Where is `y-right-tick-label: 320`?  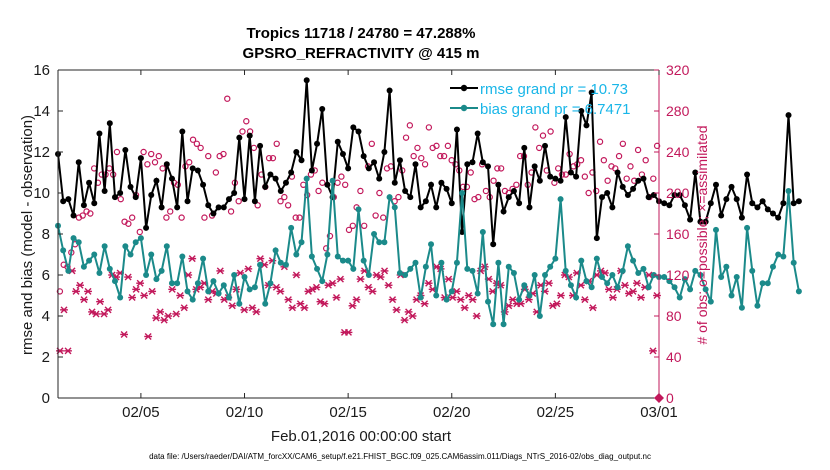 y-right-tick-label: 320 is located at coordinates (678, 70).